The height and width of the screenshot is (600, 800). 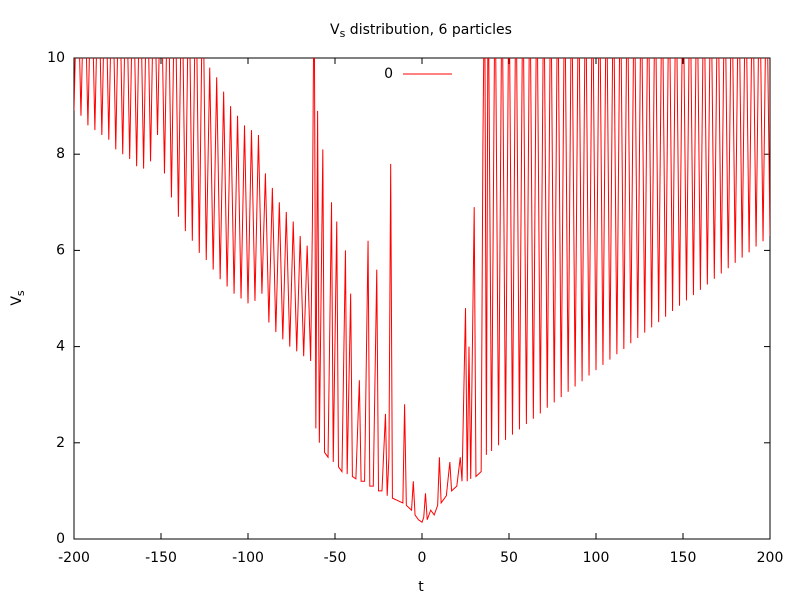 What do you see at coordinates (770, 558) in the screenshot?
I see `x-tick-label: 200` at bounding box center [770, 558].